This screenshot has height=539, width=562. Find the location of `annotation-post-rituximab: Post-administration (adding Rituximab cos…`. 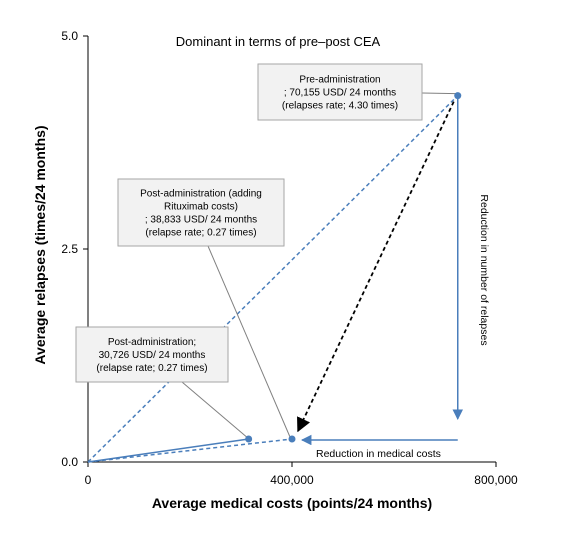

annotation-post-rituximab: Post-administration (adding Rituximab cos… is located at coordinates (201, 212).